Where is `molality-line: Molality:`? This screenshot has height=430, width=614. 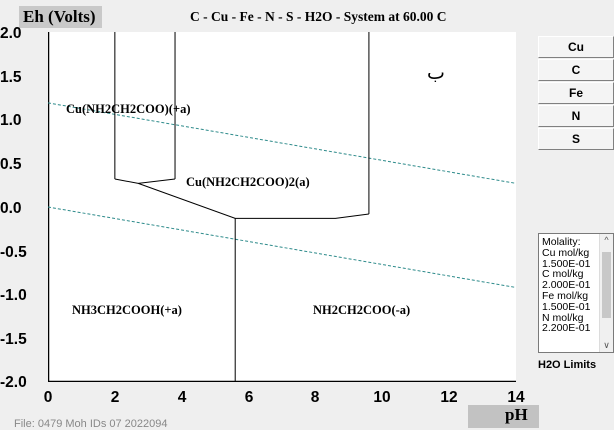
molality-line: Molality: is located at coordinates (561, 242).